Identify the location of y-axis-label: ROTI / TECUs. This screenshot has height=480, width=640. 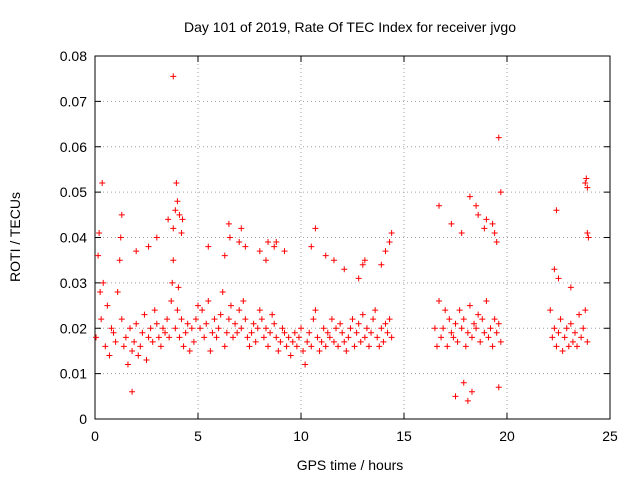
(15, 237).